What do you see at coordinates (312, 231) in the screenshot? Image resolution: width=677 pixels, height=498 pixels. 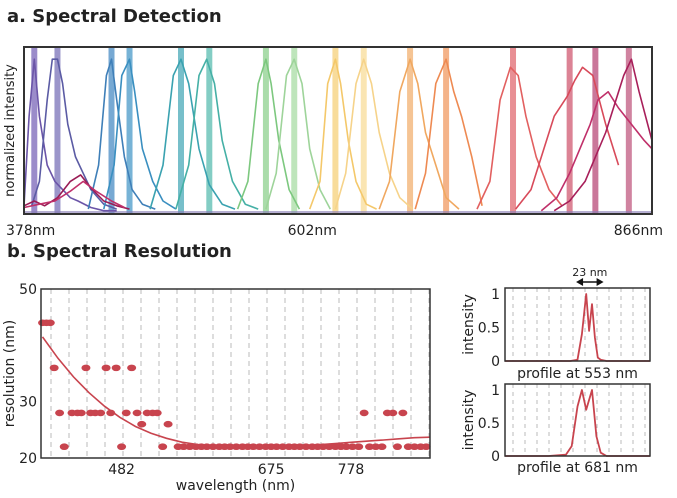 I see `x-tick-label: 602nm` at bounding box center [312, 231].